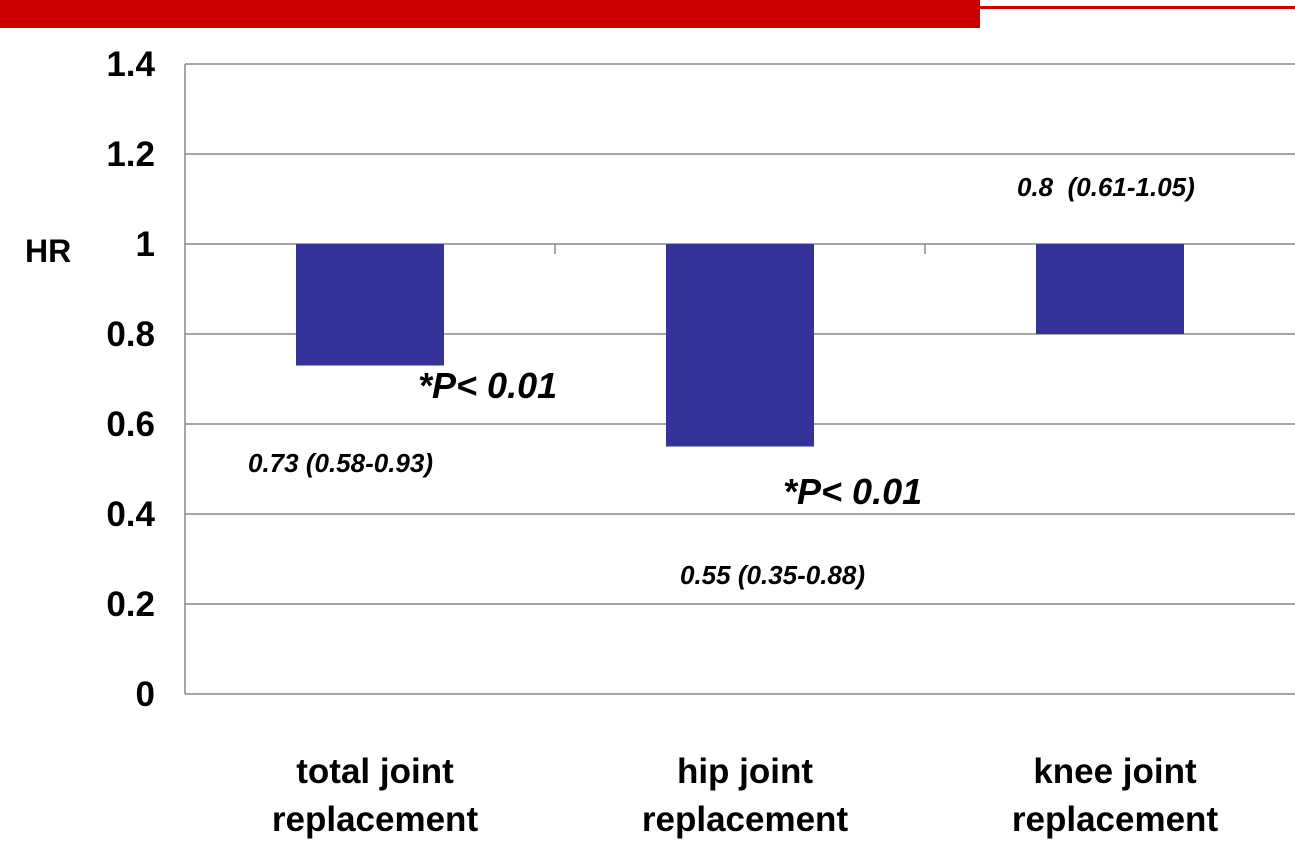 The image size is (1295, 845). What do you see at coordinates (48, 251) in the screenshot?
I see `y-axis-label: HR` at bounding box center [48, 251].